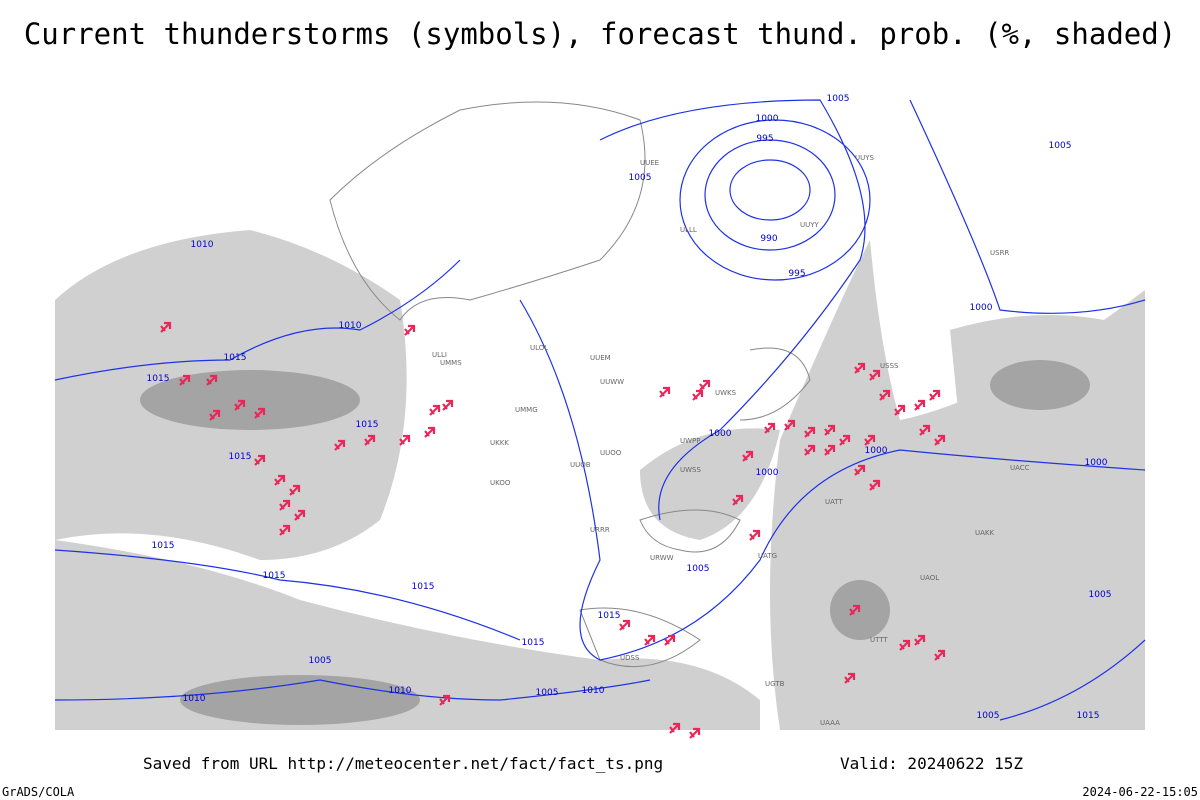 The width and height of the screenshot is (1200, 800). What do you see at coordinates (1020, 468) in the screenshot?
I see `station-label: UACC` at bounding box center [1020, 468].